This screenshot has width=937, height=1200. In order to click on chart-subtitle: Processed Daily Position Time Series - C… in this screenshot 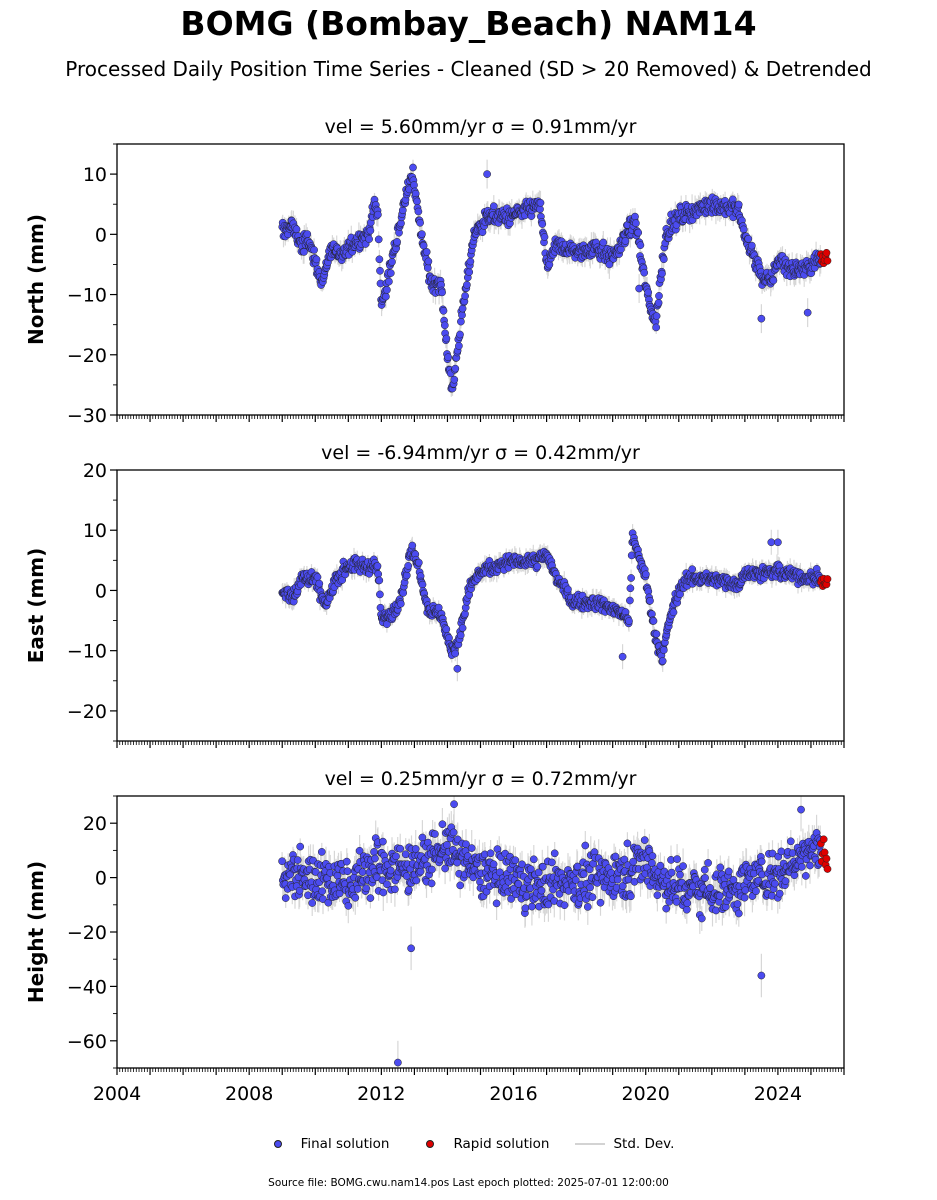, I will do `click(468, 69)`.